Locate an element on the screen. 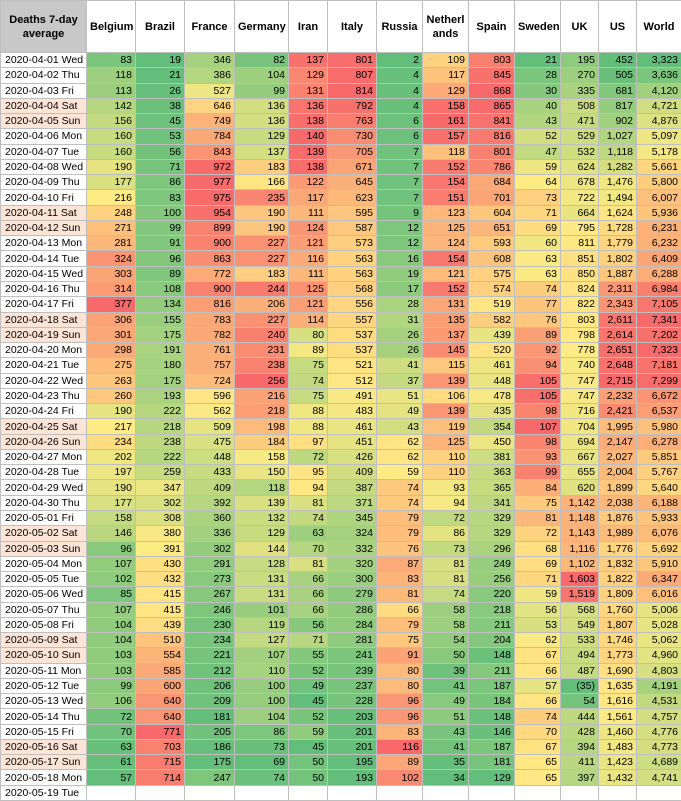 The height and width of the screenshot is (801, 681). data-cell: 124 is located at coordinates (446, 243).